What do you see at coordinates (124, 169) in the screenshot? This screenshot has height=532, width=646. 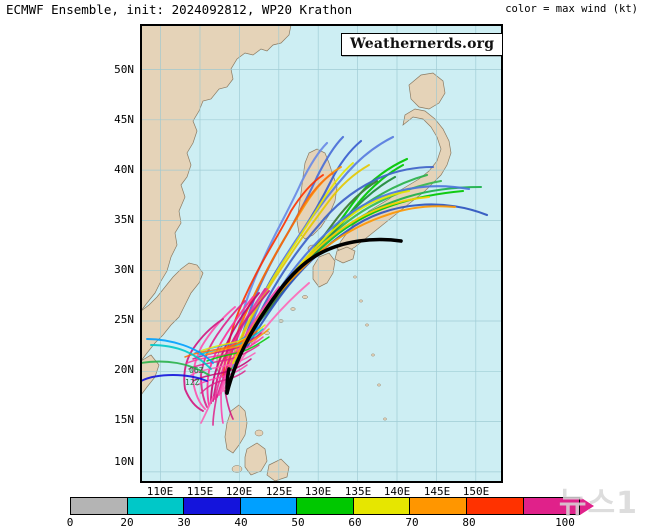 I see `ytick-40N: 40N` at bounding box center [124, 169].